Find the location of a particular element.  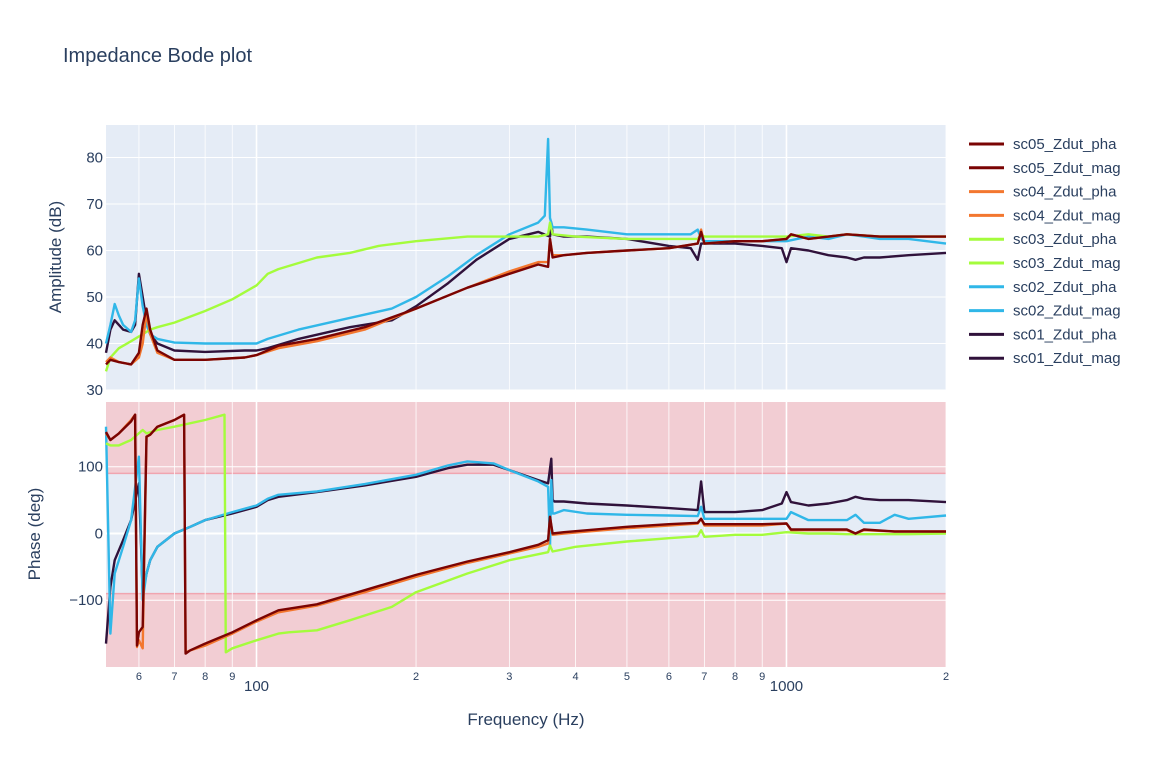

x-tick-label: 4 is located at coordinates (576, 677).